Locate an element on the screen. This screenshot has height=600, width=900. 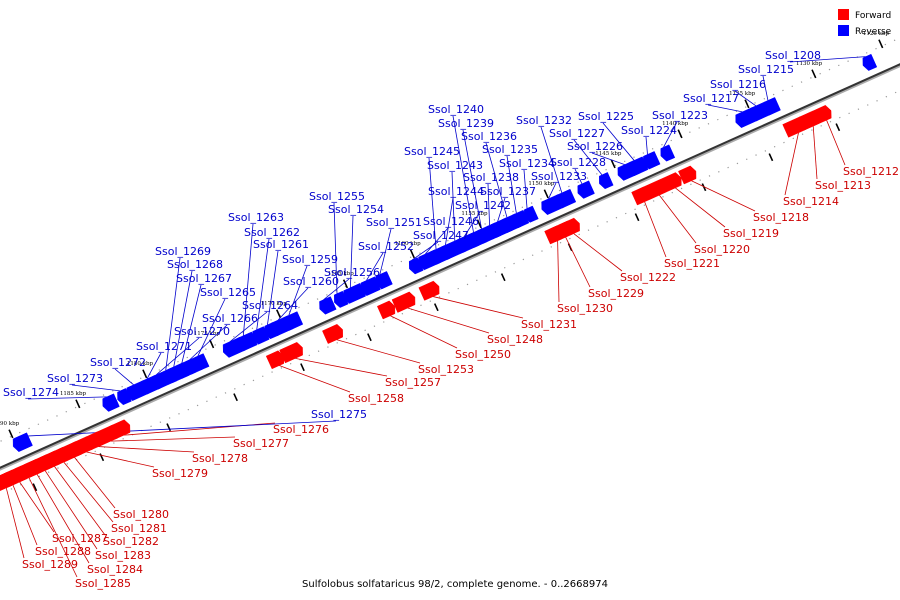
axis-tick: 1175 kbp is located at coordinates (216, 366).